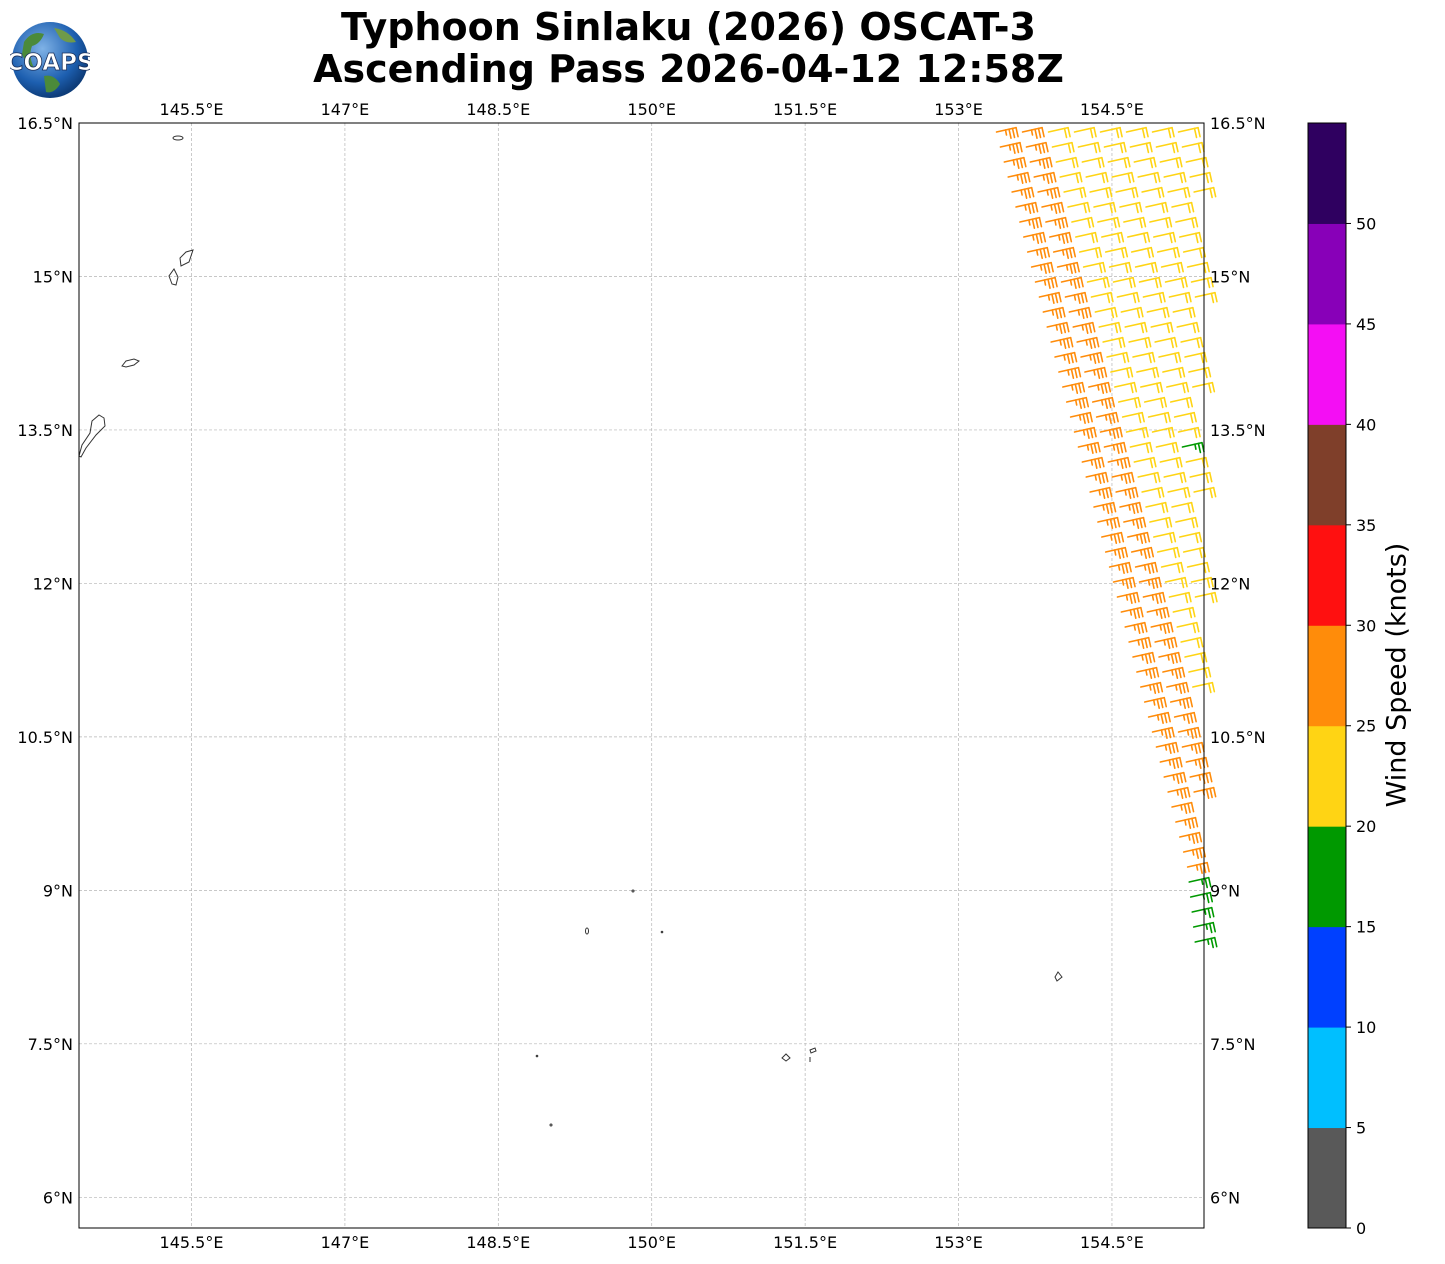  What do you see at coordinates (130, 363) in the screenshot?
I see `island-rota` at bounding box center [130, 363].